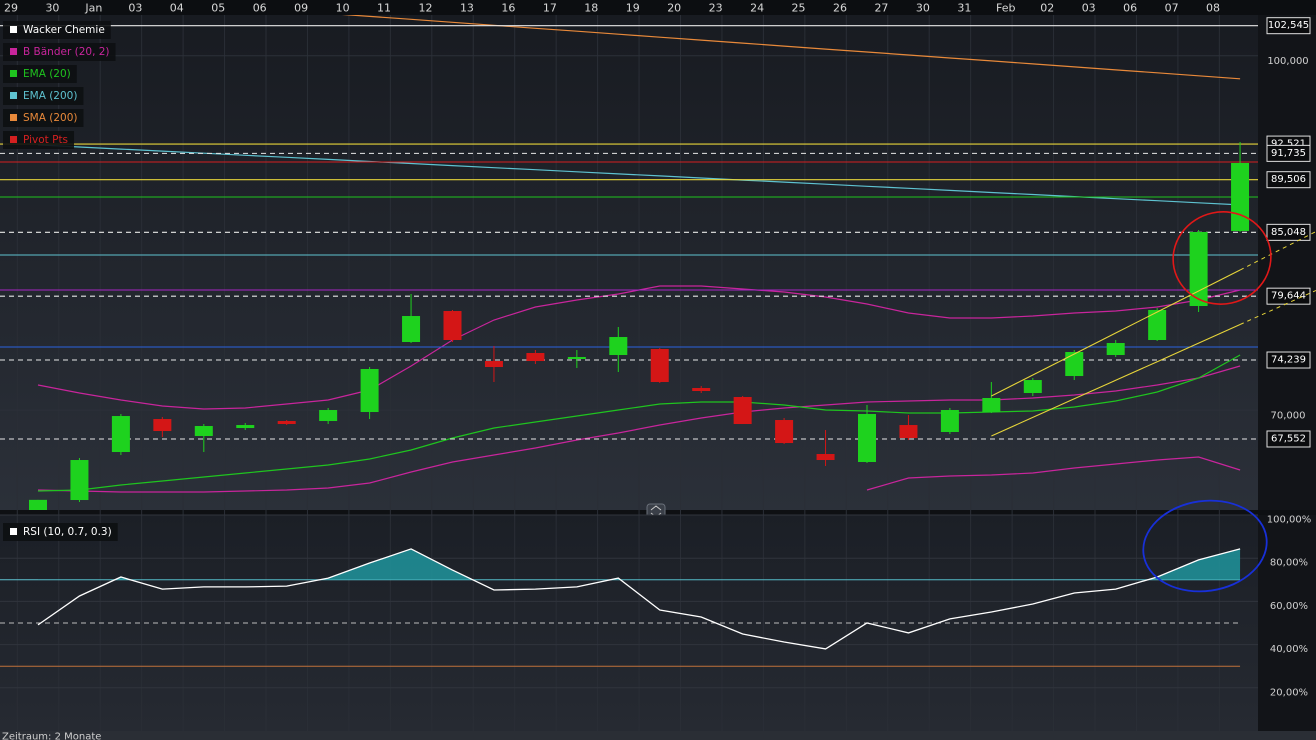 This screenshot has width=1316, height=740. I want to click on date-bar, so click(658, 7).